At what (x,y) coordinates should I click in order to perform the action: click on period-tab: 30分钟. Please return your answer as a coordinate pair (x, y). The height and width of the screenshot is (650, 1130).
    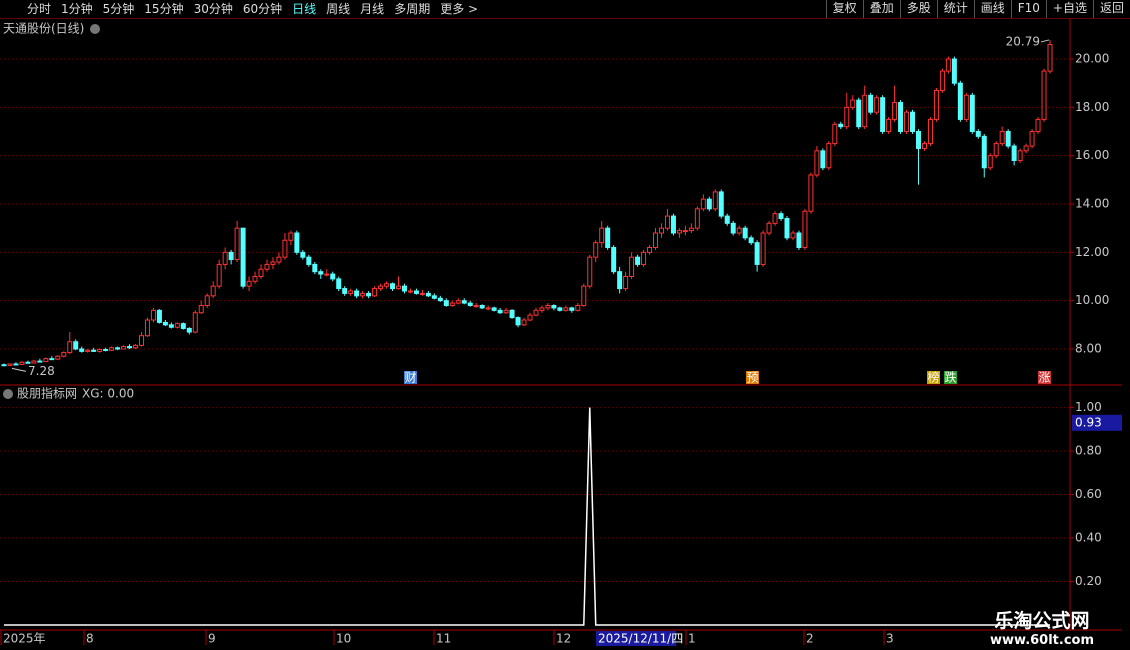
    Looking at the image, I should click on (213, 9).